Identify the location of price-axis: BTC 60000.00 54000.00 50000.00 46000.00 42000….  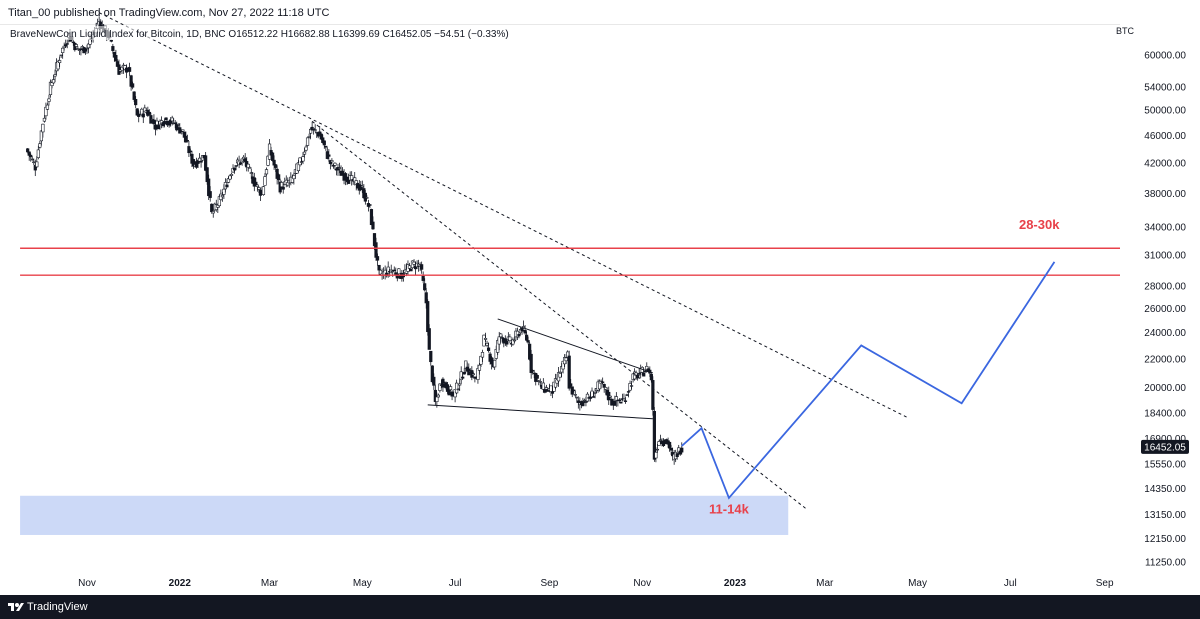
(1158, 298).